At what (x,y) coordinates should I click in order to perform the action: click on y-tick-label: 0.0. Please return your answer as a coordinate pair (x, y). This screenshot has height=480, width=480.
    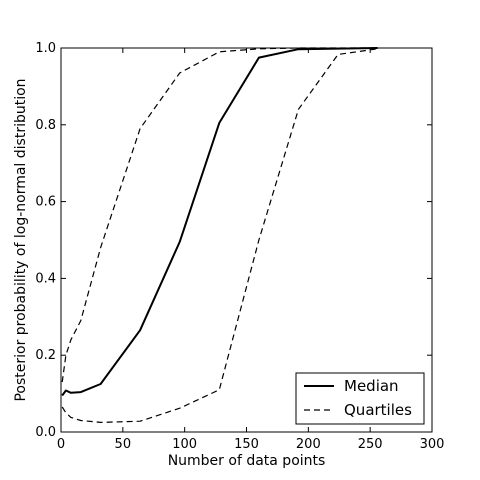
    Looking at the image, I should click on (45, 432).